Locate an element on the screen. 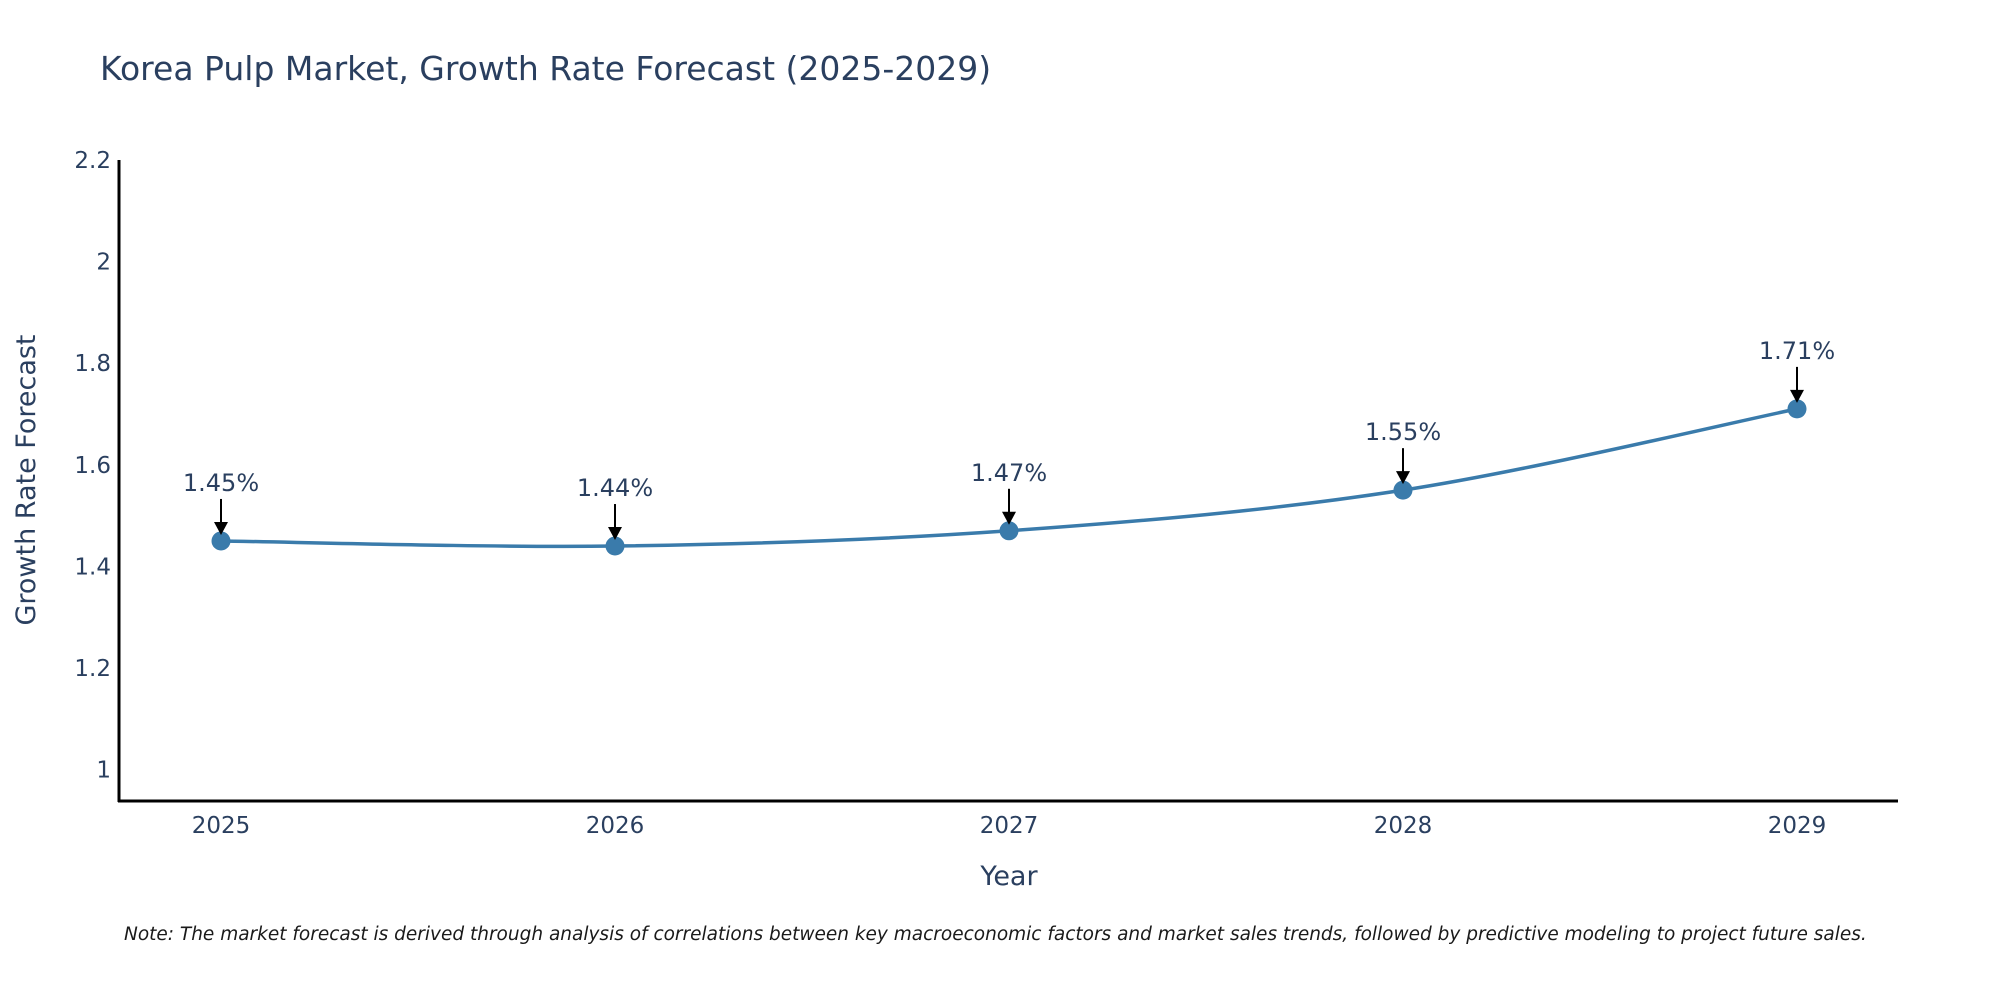 Image resolution: width=2000 pixels, height=1000 pixels. y-tick-label: 1 is located at coordinates (103, 771).